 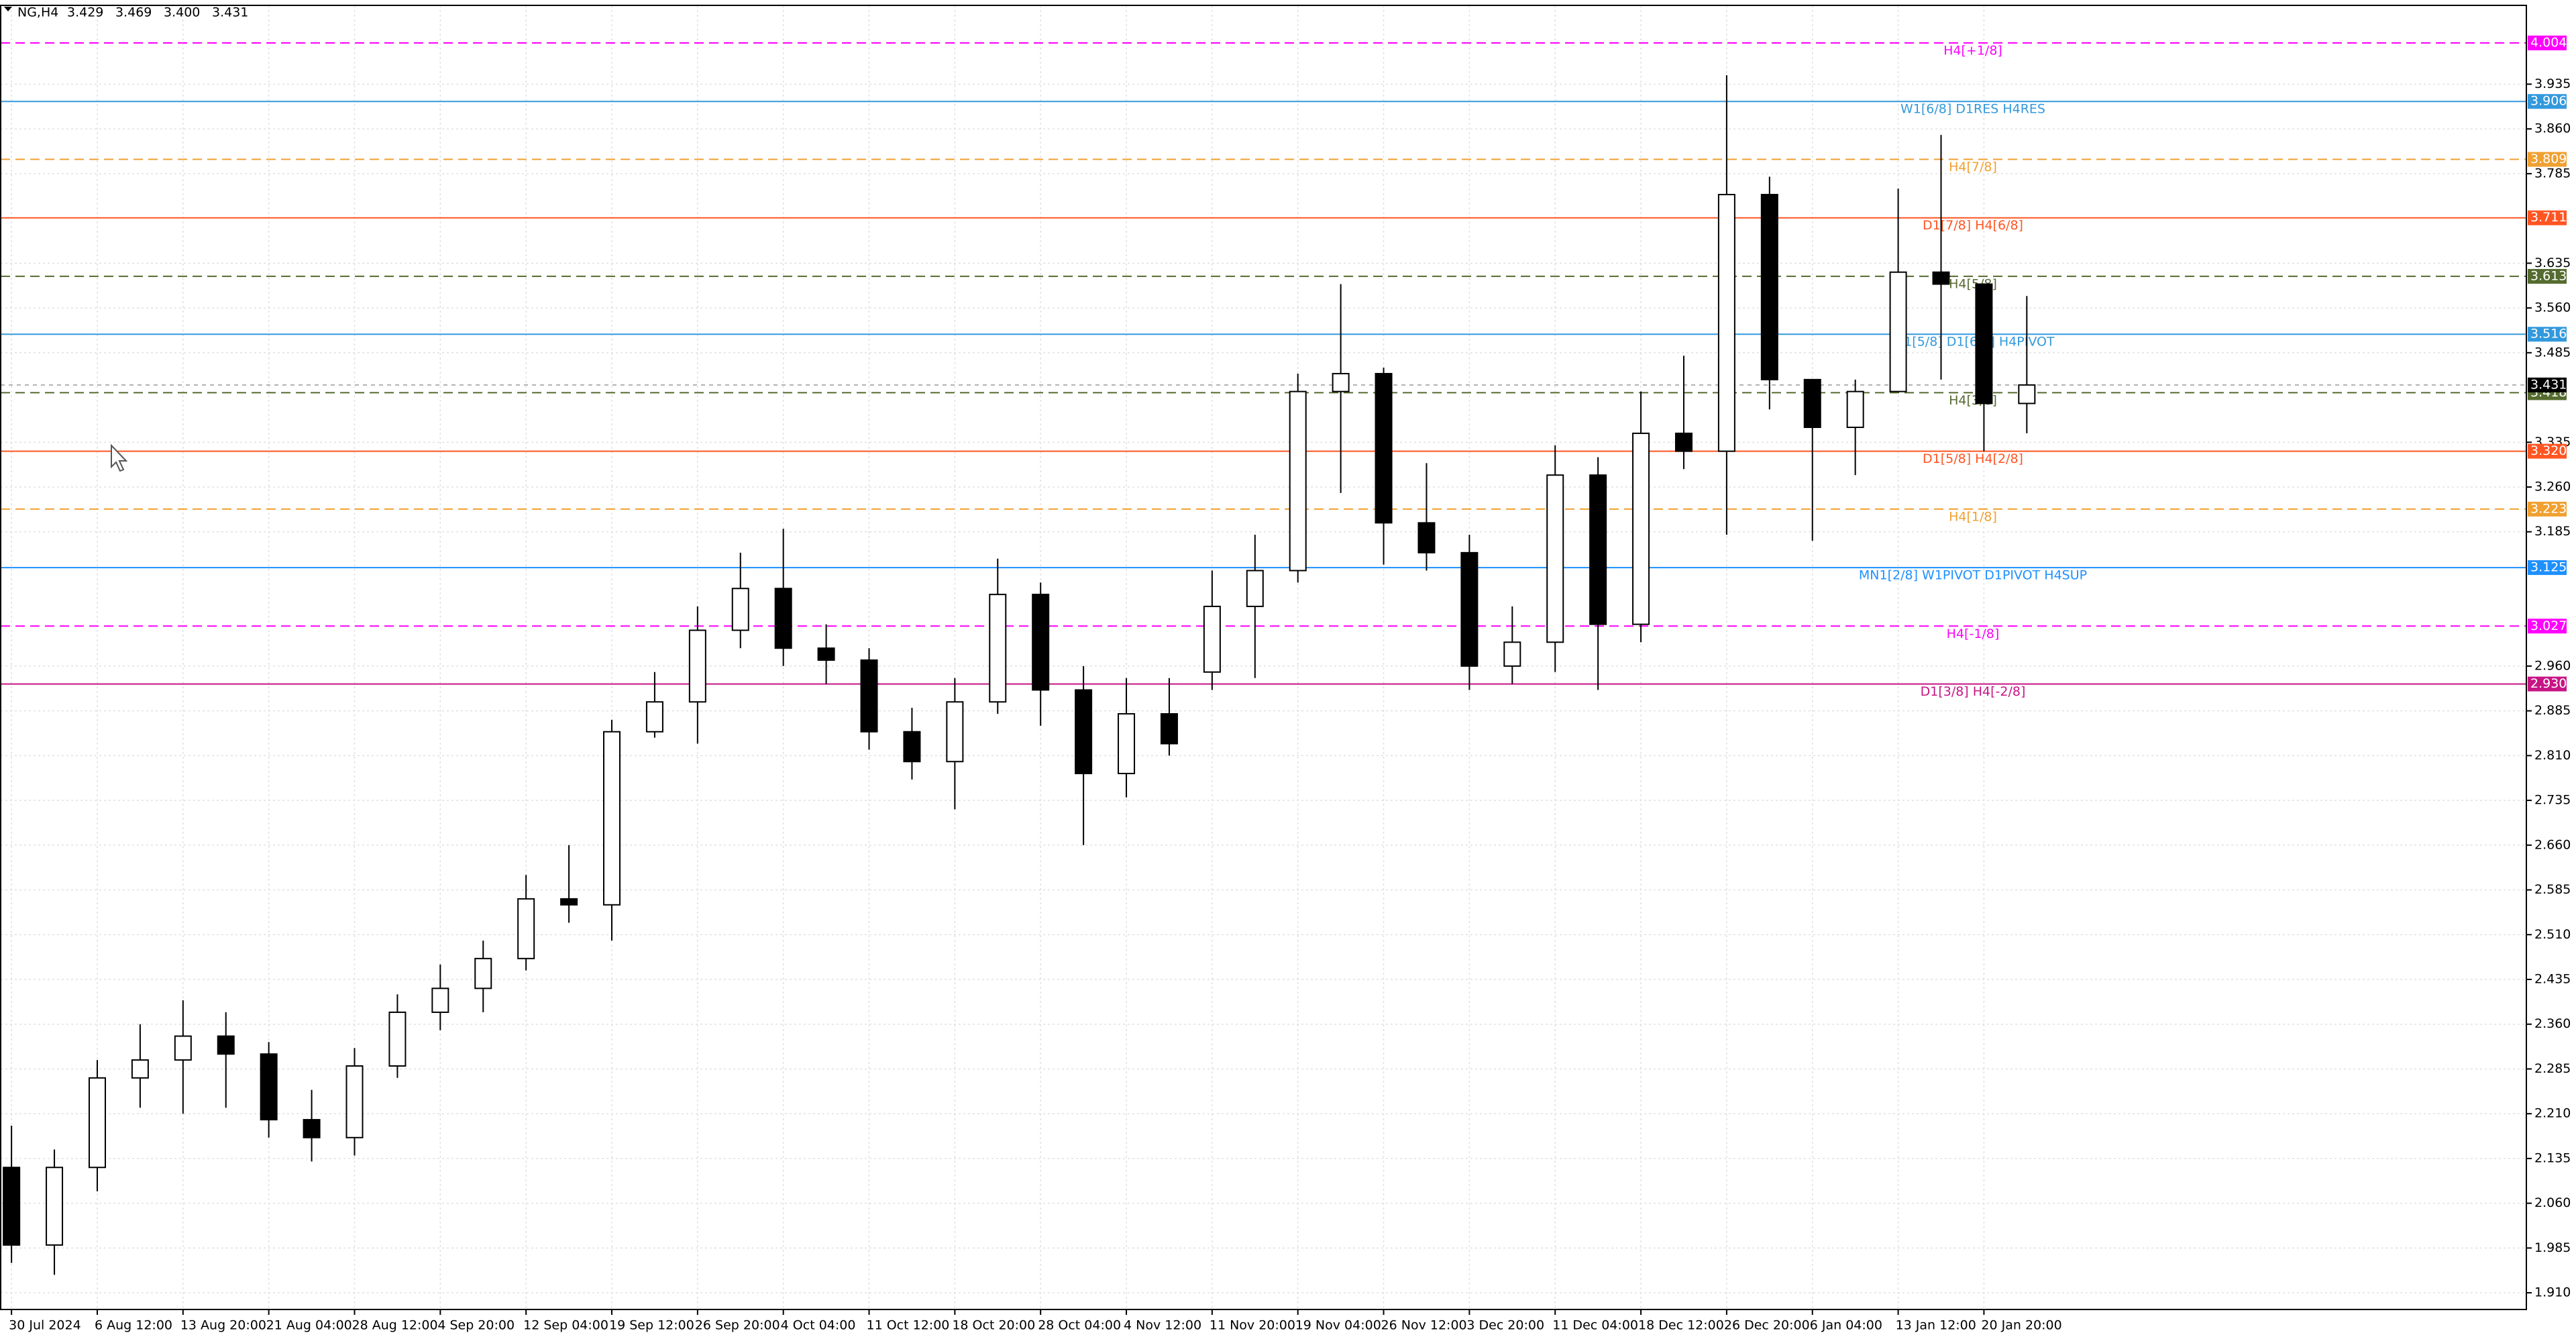 What do you see at coordinates (2552, 800) in the screenshot?
I see `y-tick-label: 2.735` at bounding box center [2552, 800].